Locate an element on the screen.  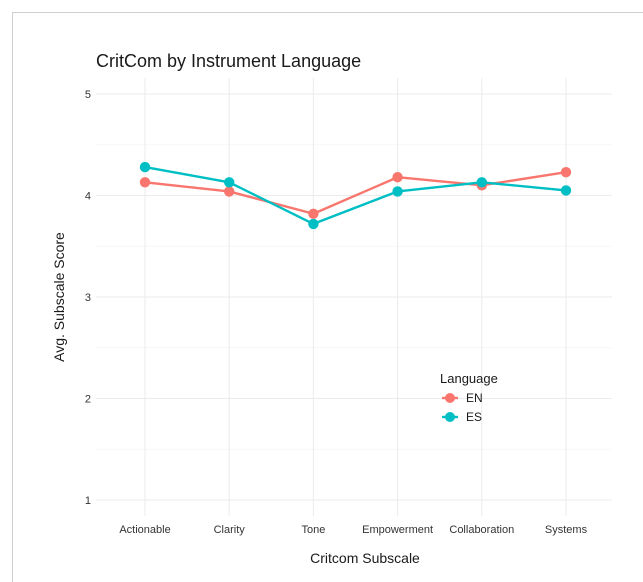
x-tick-label: Clarity is located at coordinates (230, 530).